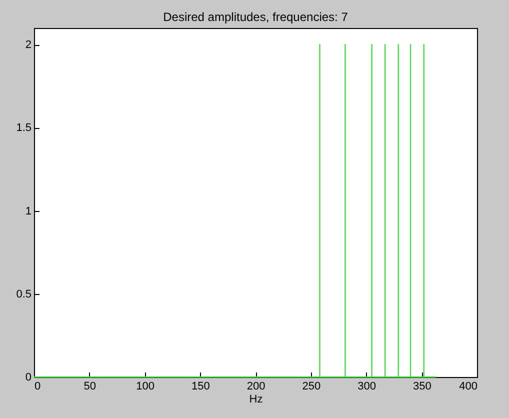 This screenshot has width=509, height=418. Describe the element at coordinates (255, 17) in the screenshot. I see `chart-title: Desired amplitudes, frequencies: 7` at that location.